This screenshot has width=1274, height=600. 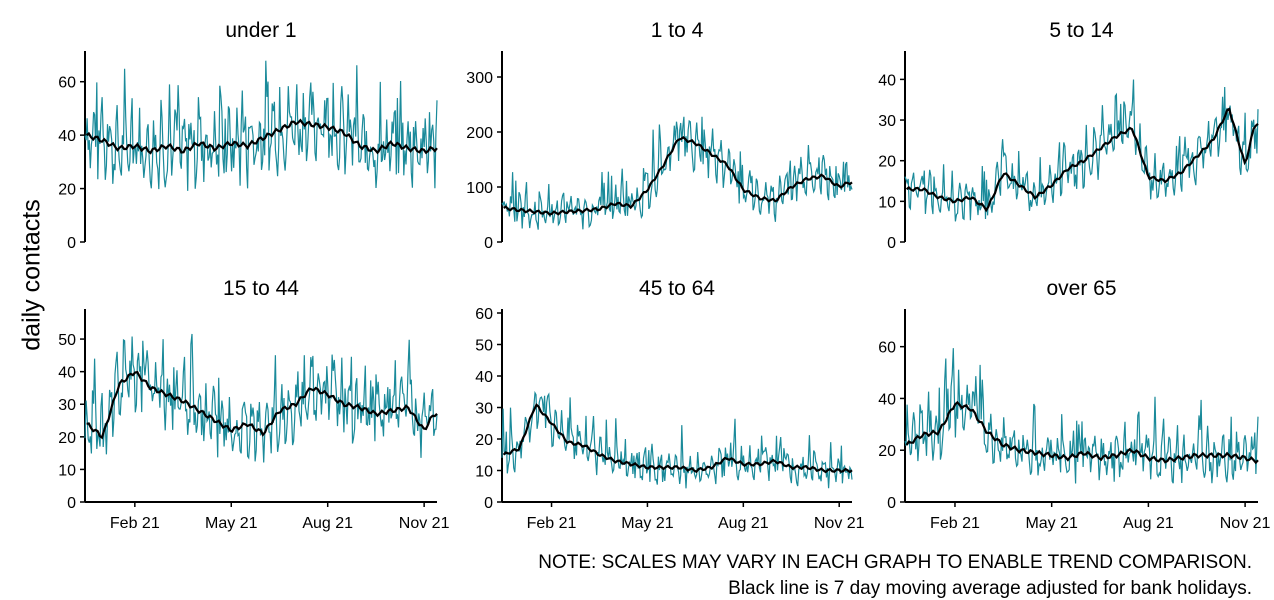 I want to click on panel-6-title: over 65, so click(x=1081, y=288).